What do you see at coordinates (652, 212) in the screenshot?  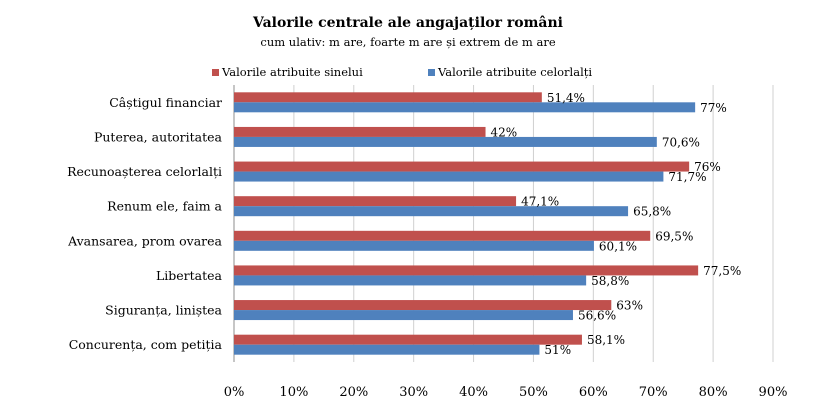 I see `data-label: 65,8%` at bounding box center [652, 212].